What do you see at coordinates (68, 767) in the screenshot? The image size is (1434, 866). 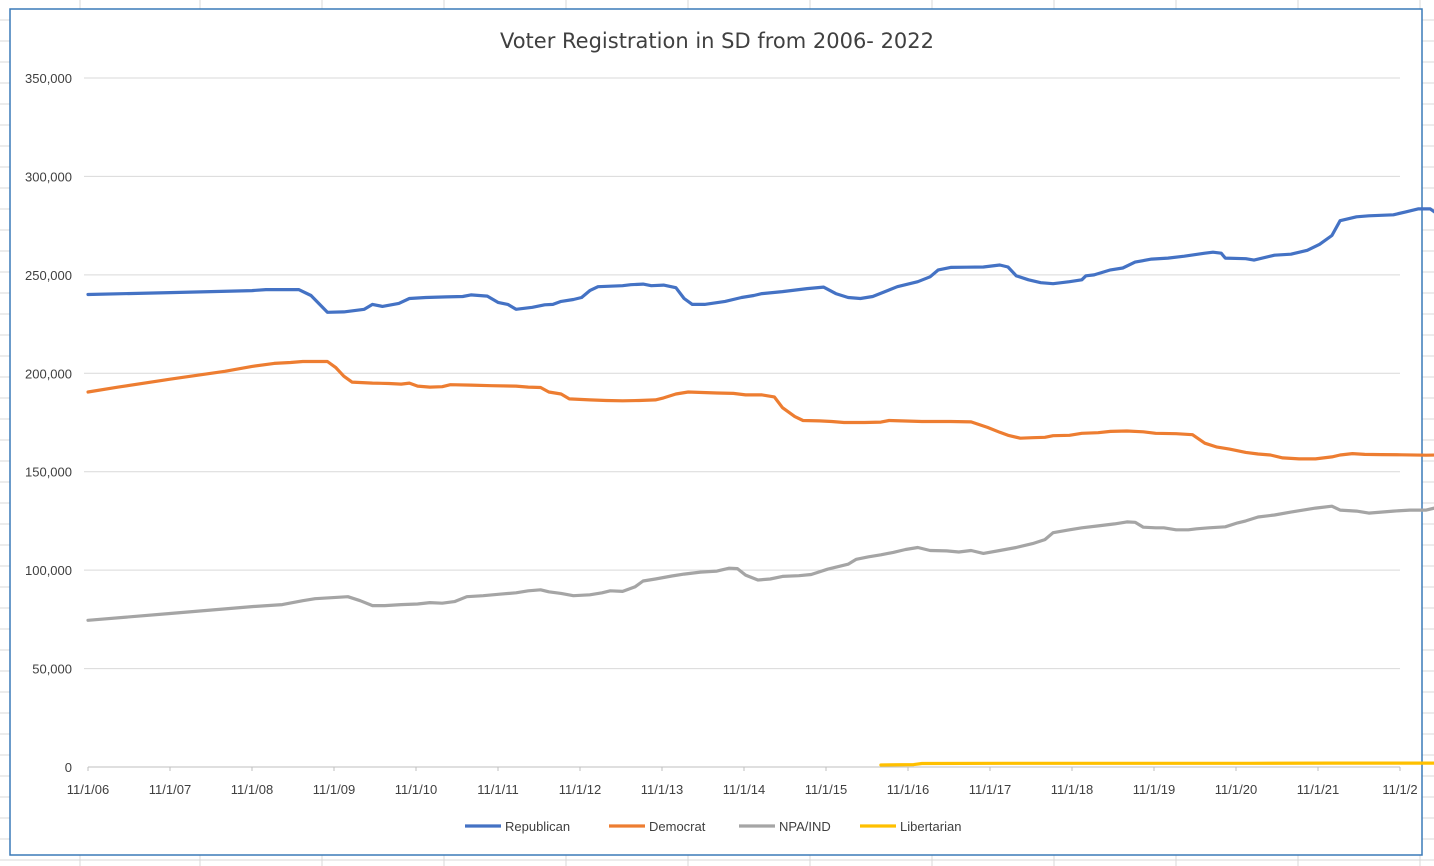 I see `y-tick-label-0: 0` at bounding box center [68, 767].